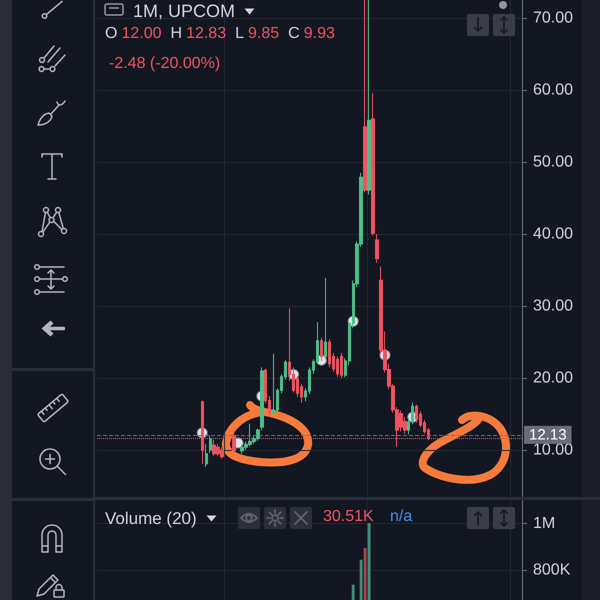 The height and width of the screenshot is (600, 600). What do you see at coordinates (544, 523) in the screenshot?
I see `y-tick-label: 1M` at bounding box center [544, 523].